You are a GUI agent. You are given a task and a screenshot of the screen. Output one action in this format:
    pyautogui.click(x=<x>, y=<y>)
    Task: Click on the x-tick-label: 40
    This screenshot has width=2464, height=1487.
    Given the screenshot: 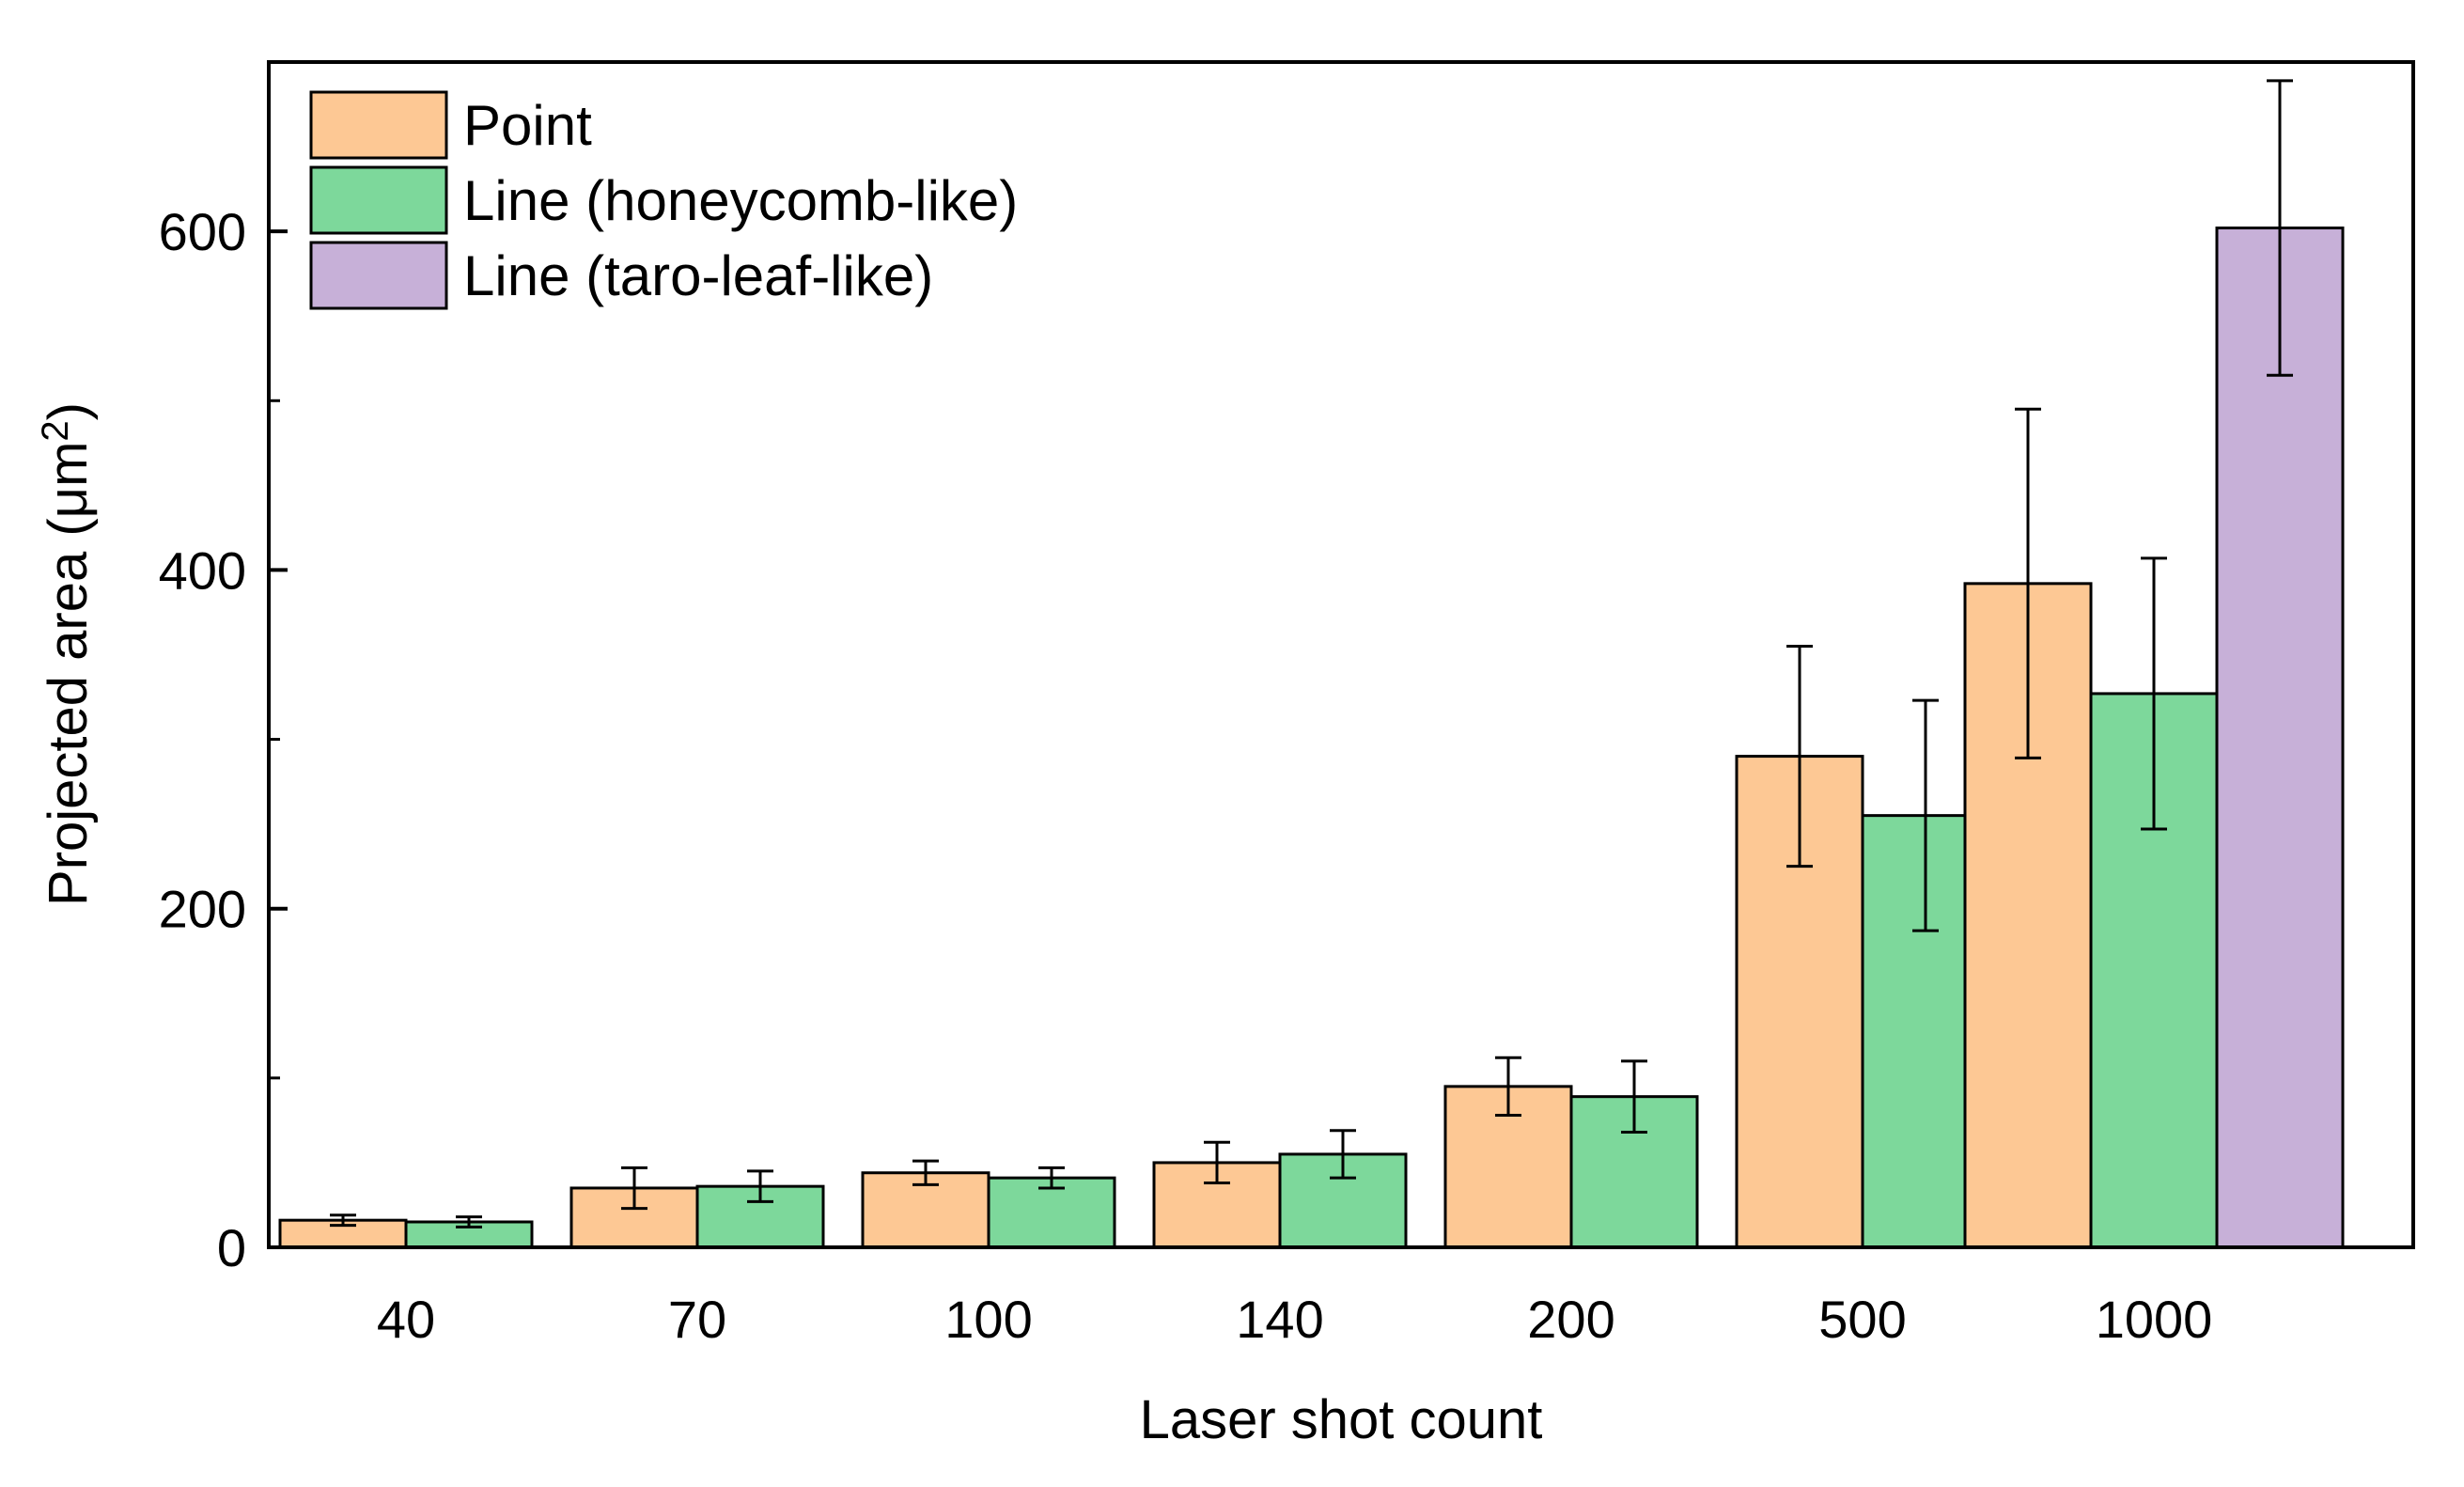 What is the action you would take?
    pyautogui.click(x=406, y=1319)
    